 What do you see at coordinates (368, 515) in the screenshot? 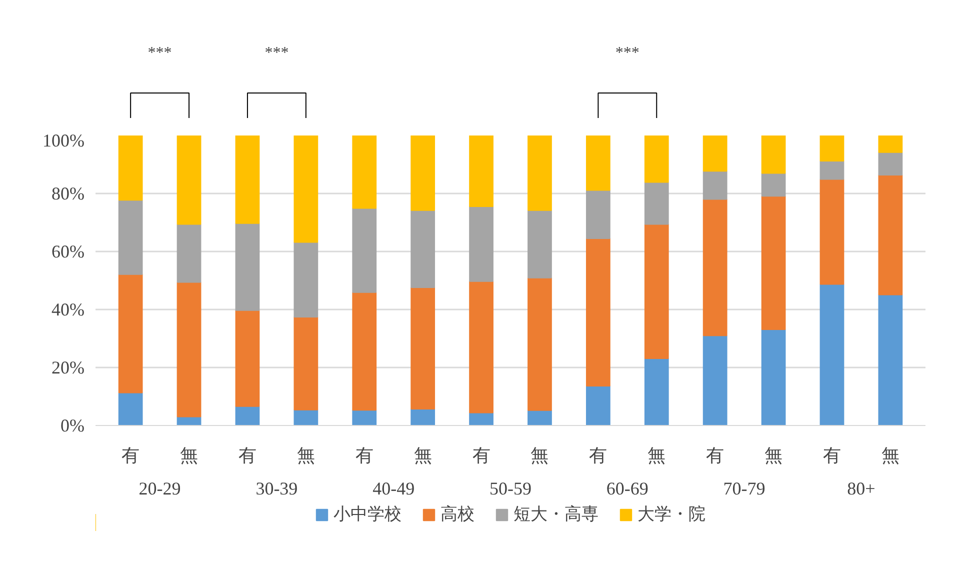
I see `legend-label: 小中学校` at bounding box center [368, 515].